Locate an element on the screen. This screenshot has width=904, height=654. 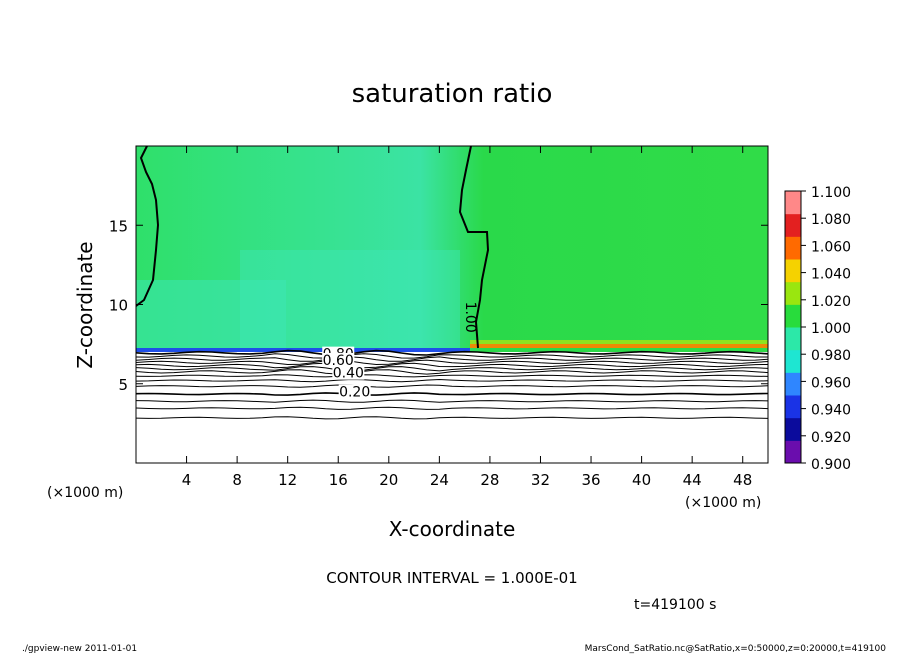
x-tick-label: 12 is located at coordinates (287, 480).